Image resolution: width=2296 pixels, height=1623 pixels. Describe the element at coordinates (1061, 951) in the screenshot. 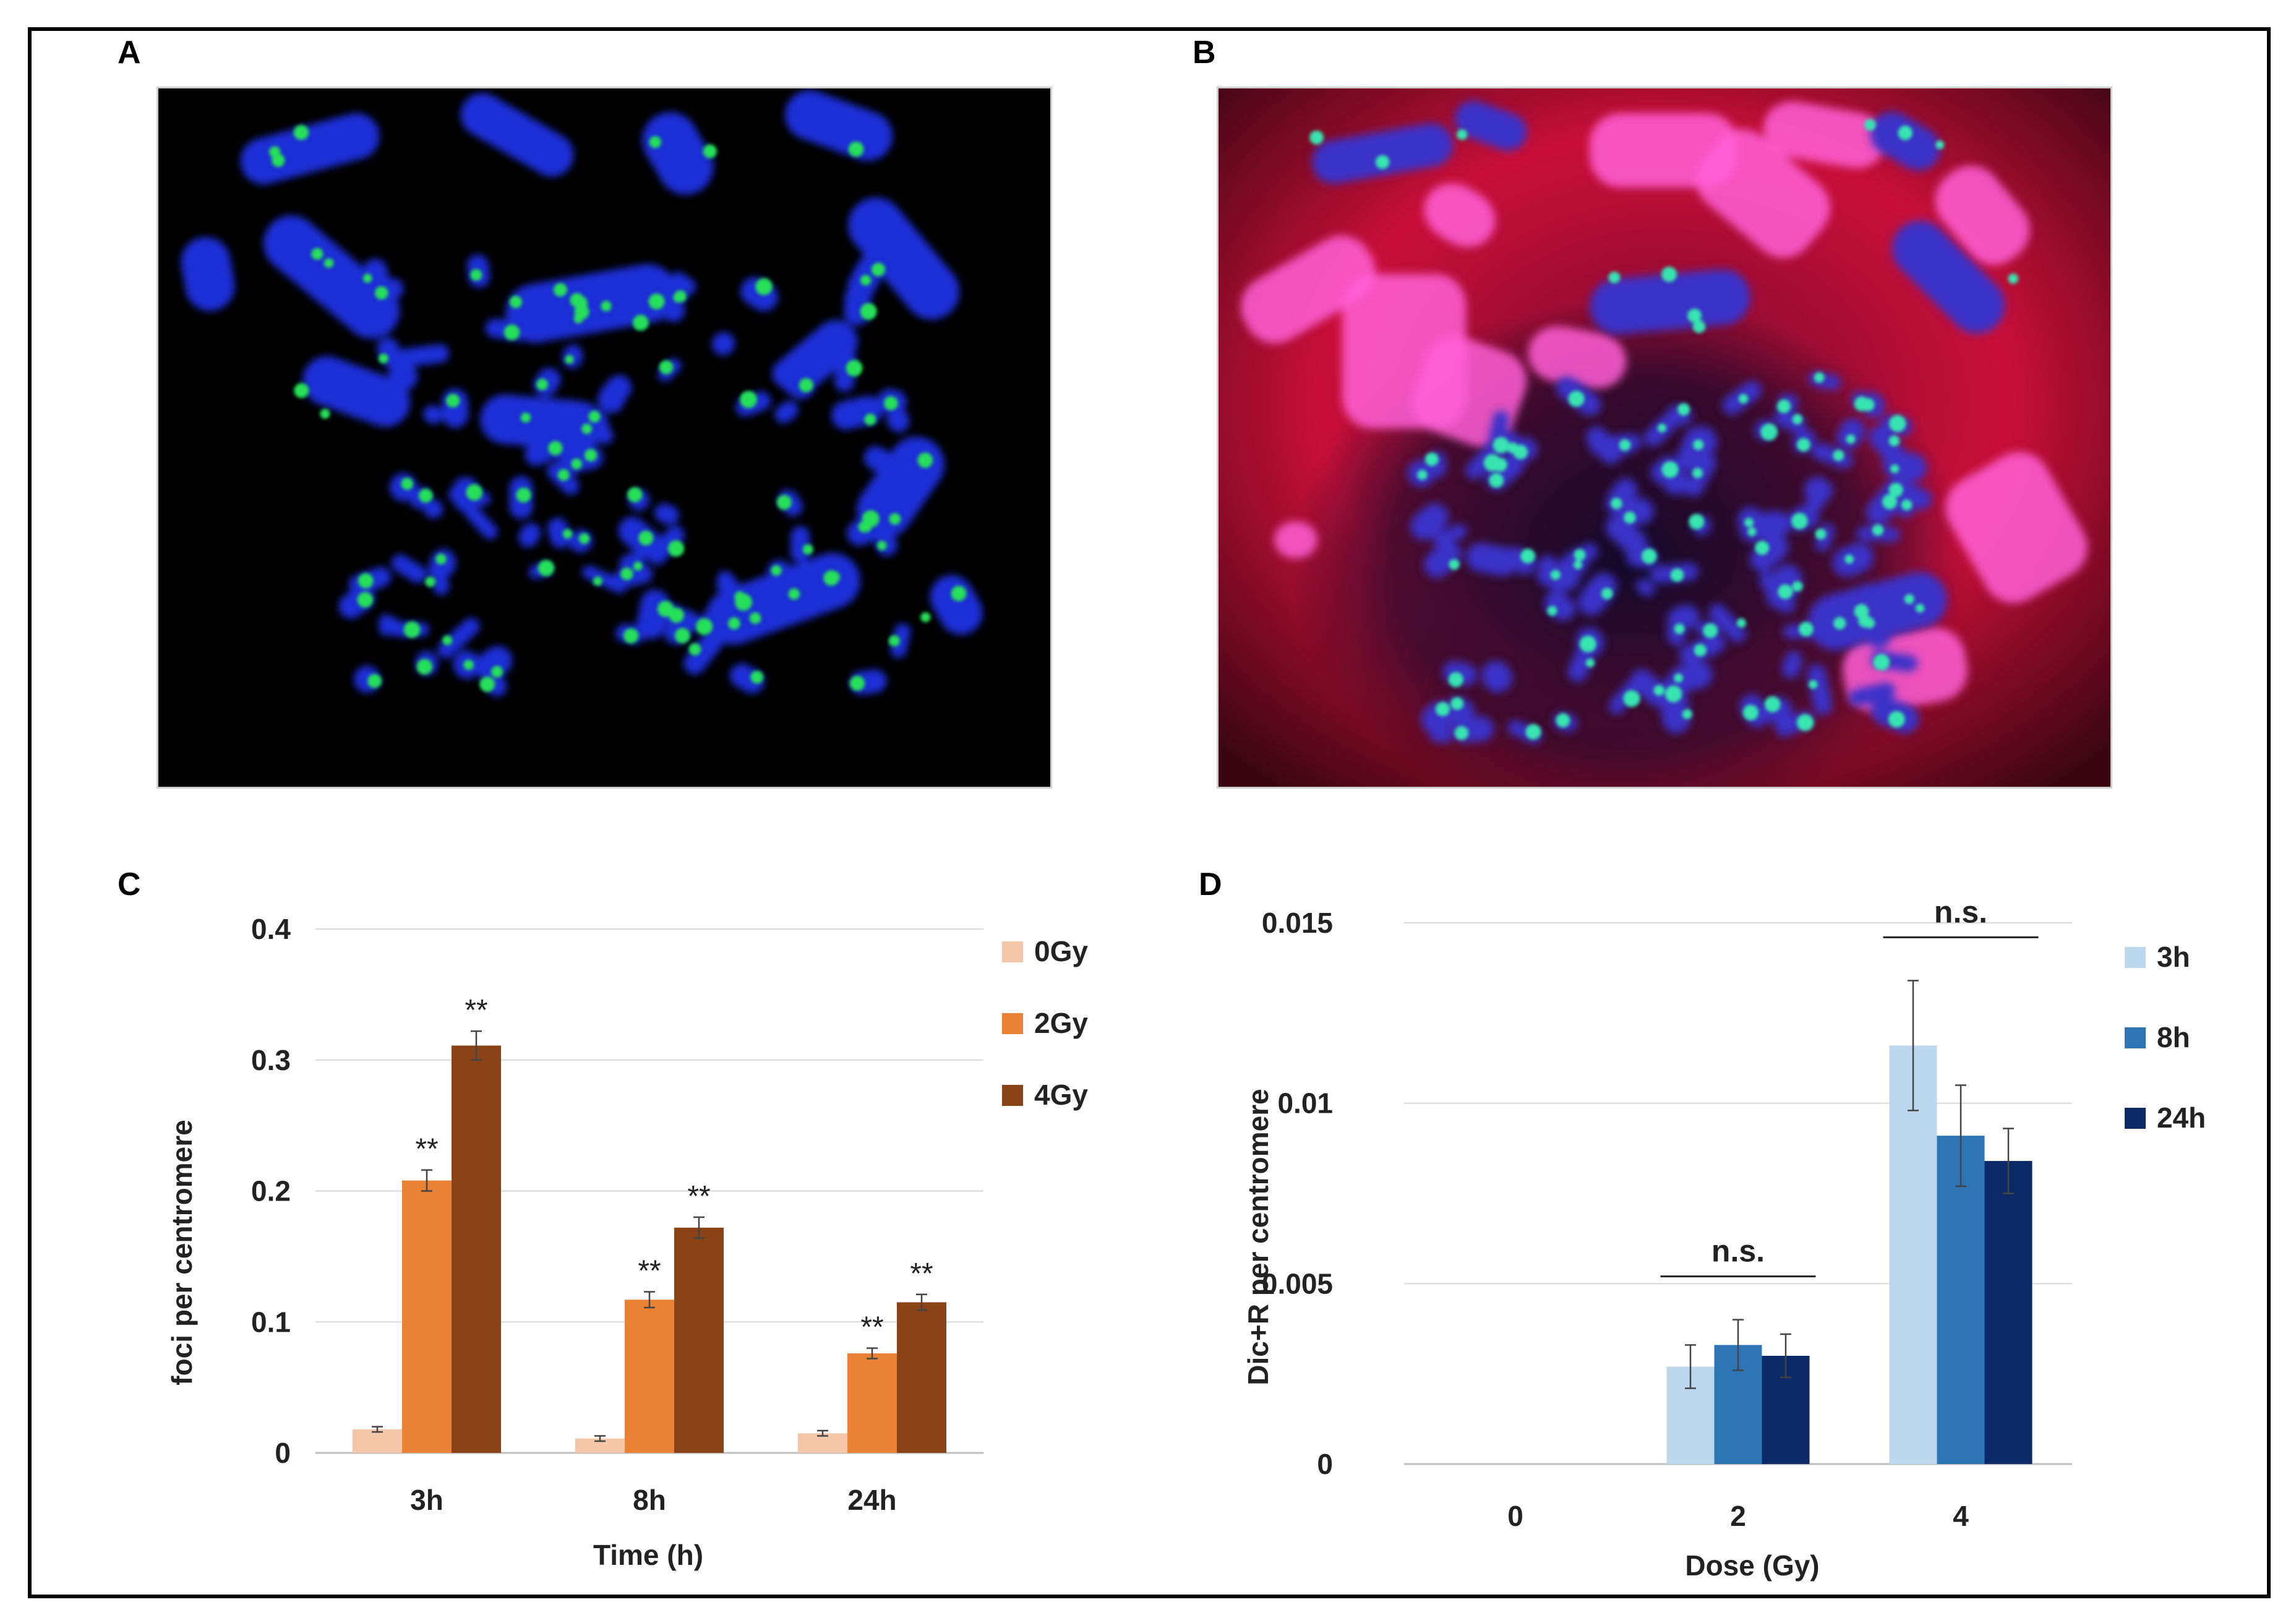

I see `legend-label: 0Gy` at that location.